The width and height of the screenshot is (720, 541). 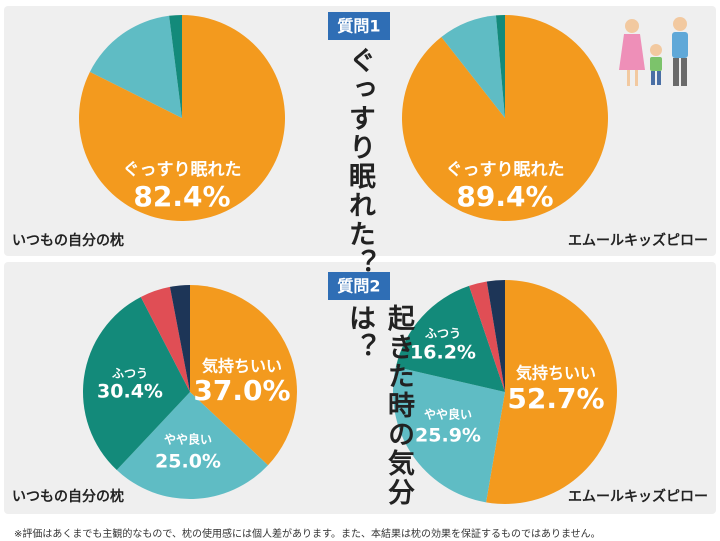 What do you see at coordinates (359, 162) in the screenshot?
I see `question: ぐっすり眠れた？` at bounding box center [359, 162].